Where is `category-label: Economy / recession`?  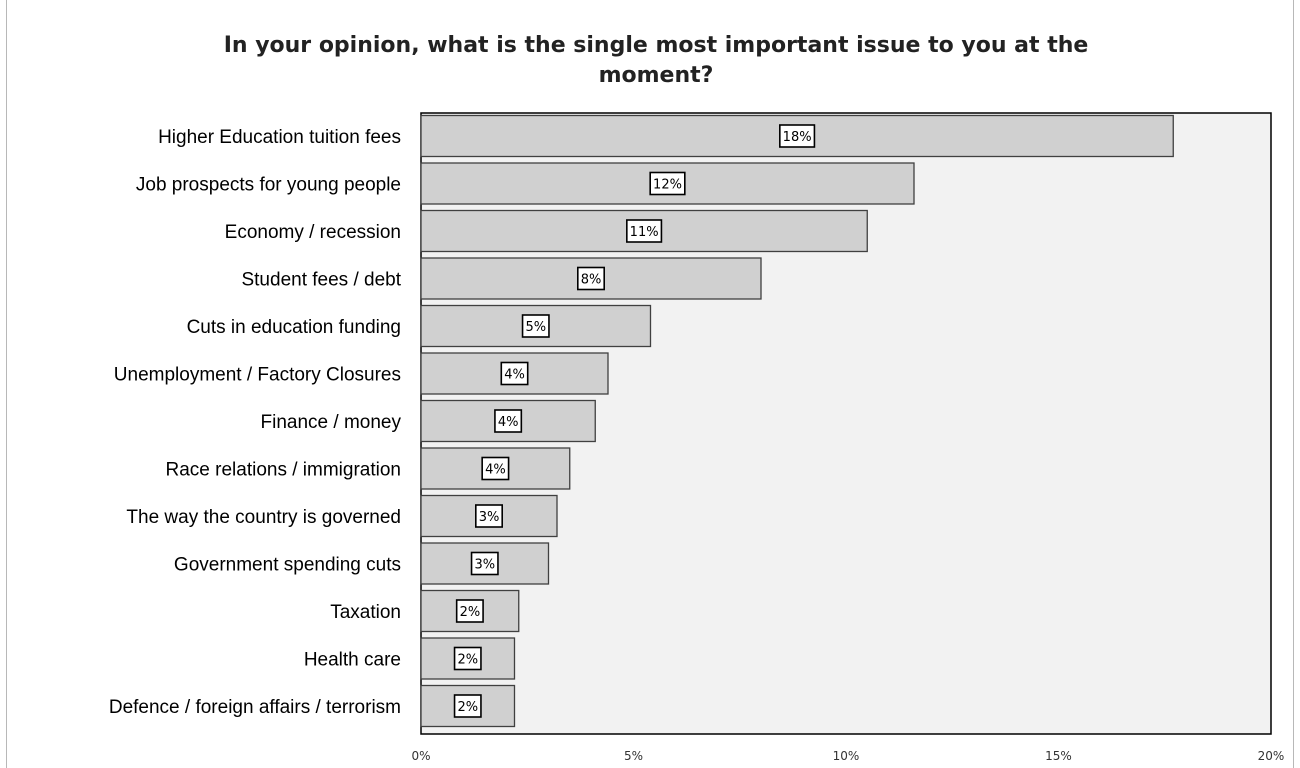
category-label: Economy / recession is located at coordinates (313, 232).